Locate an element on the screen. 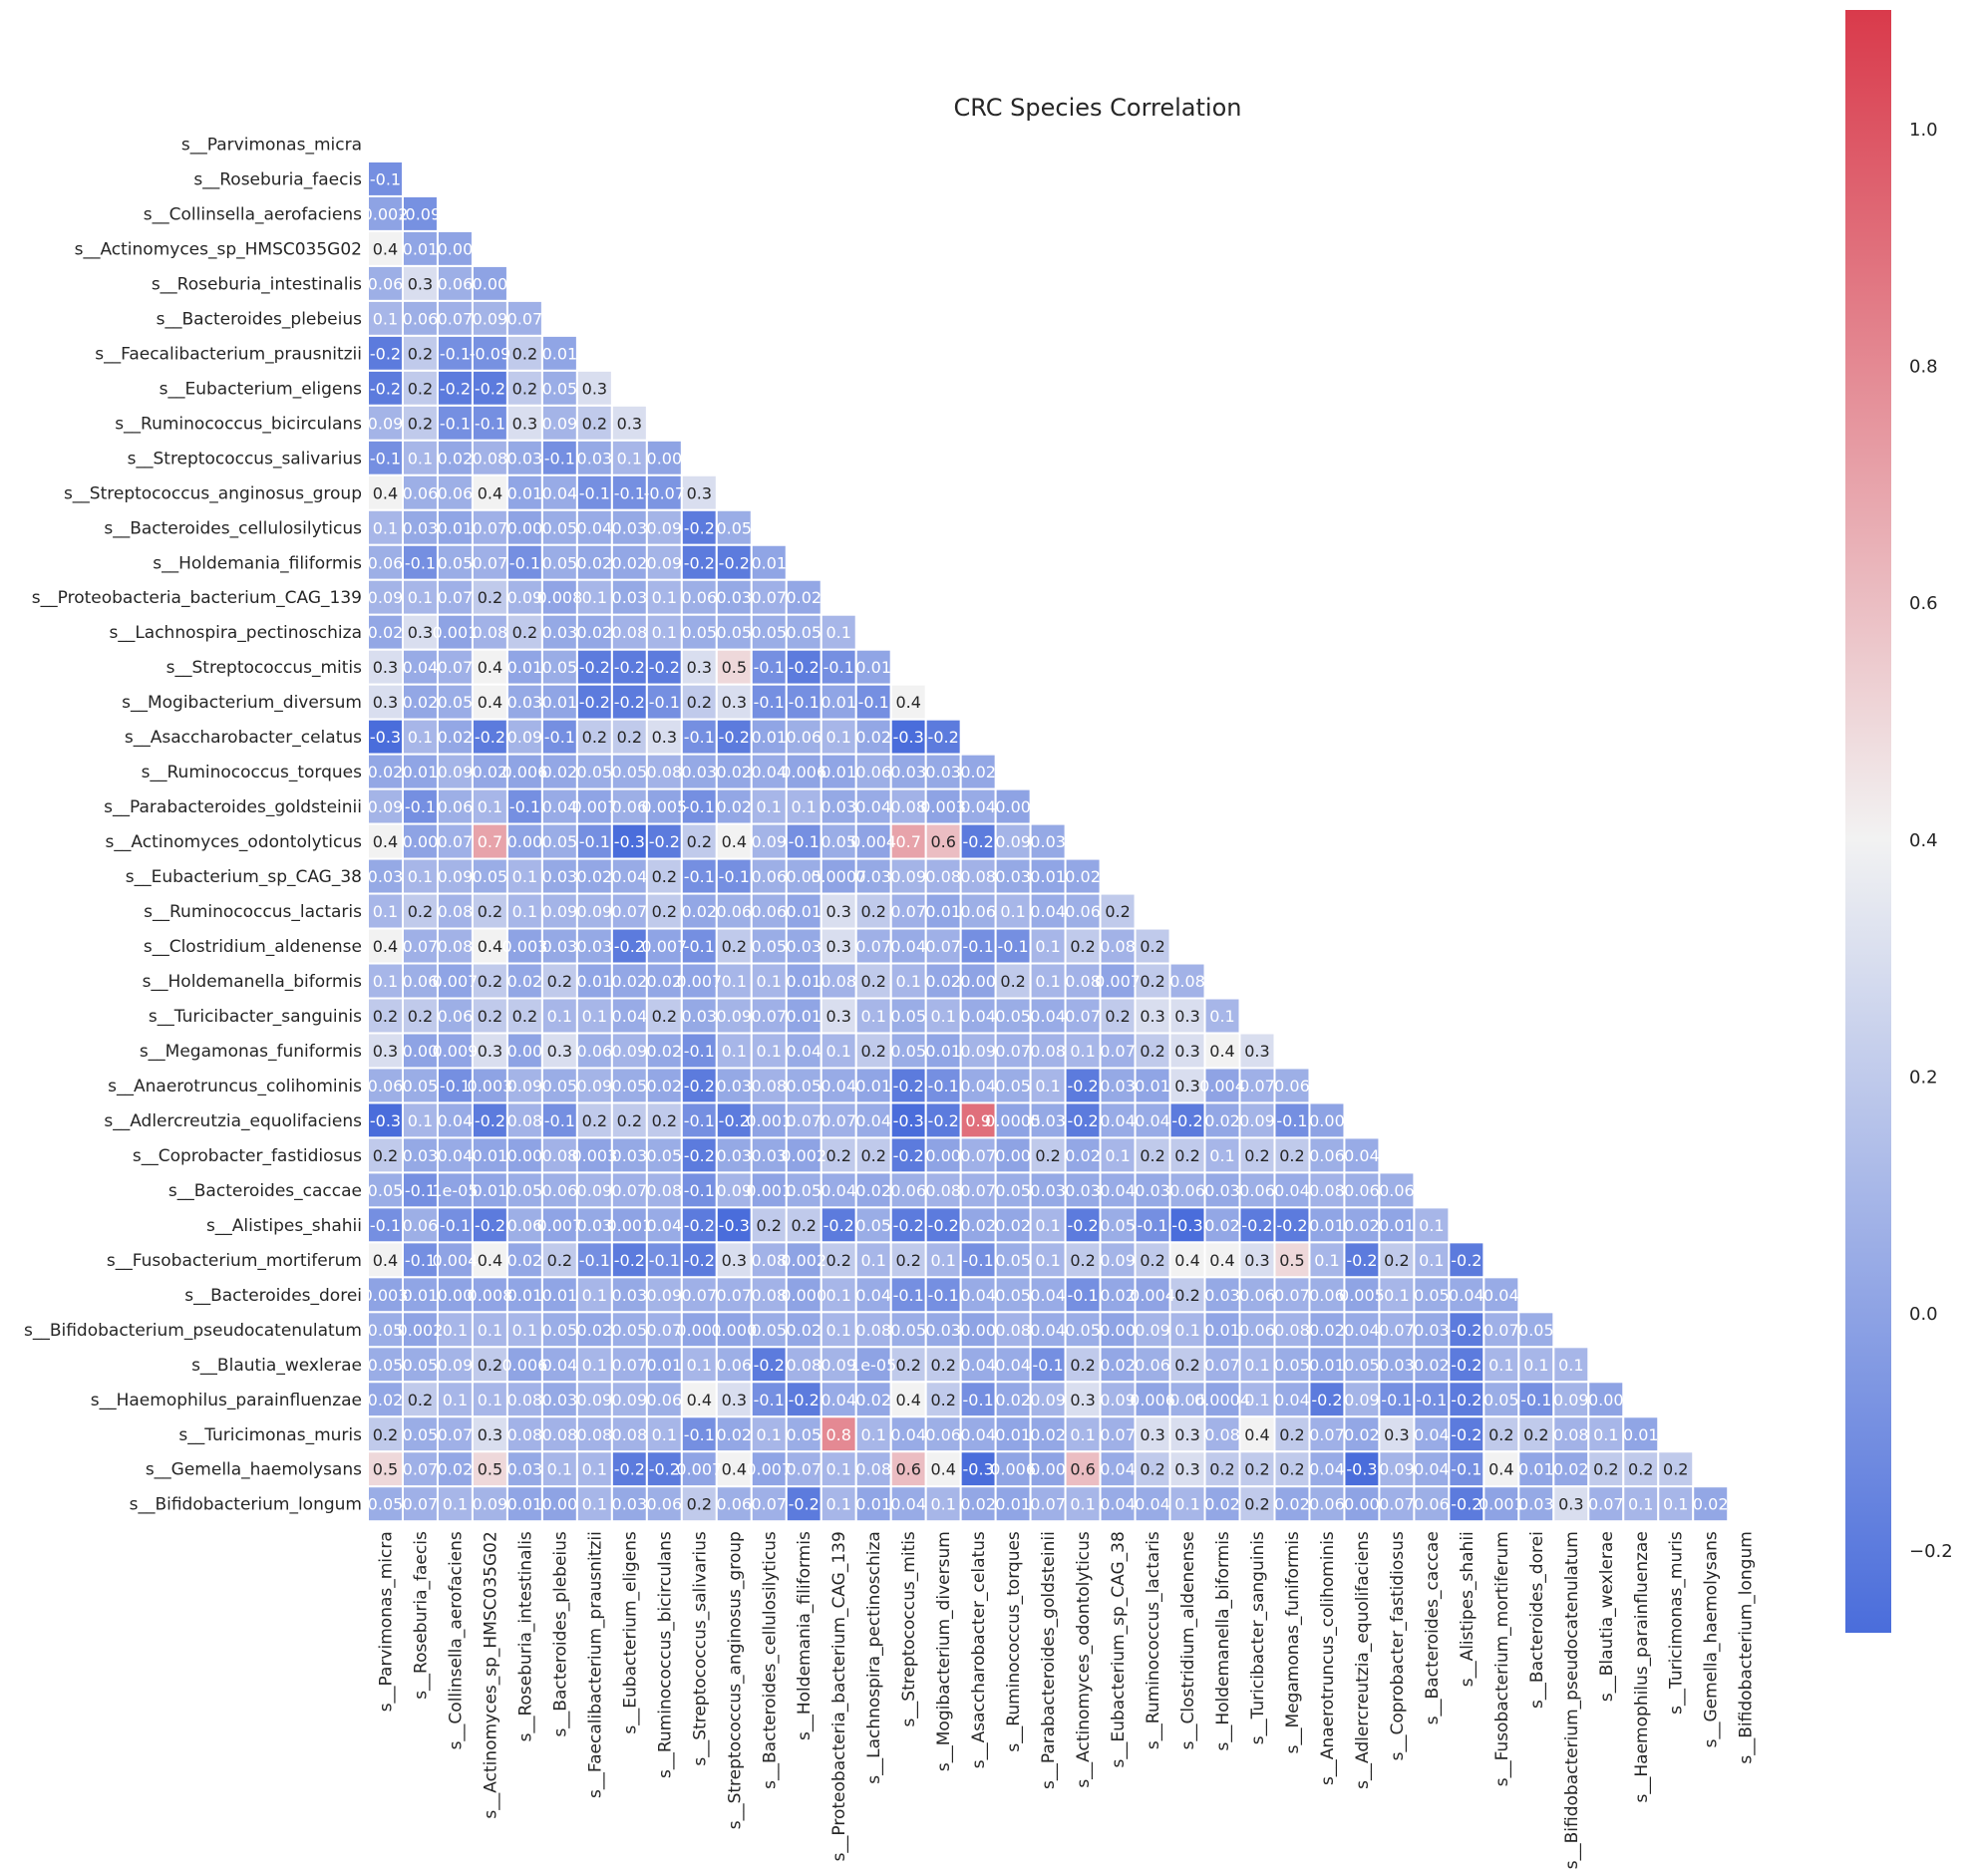 The height and width of the screenshot is (1876, 1973). cell-annotation: 0.5 is located at coordinates (1291, 1260).